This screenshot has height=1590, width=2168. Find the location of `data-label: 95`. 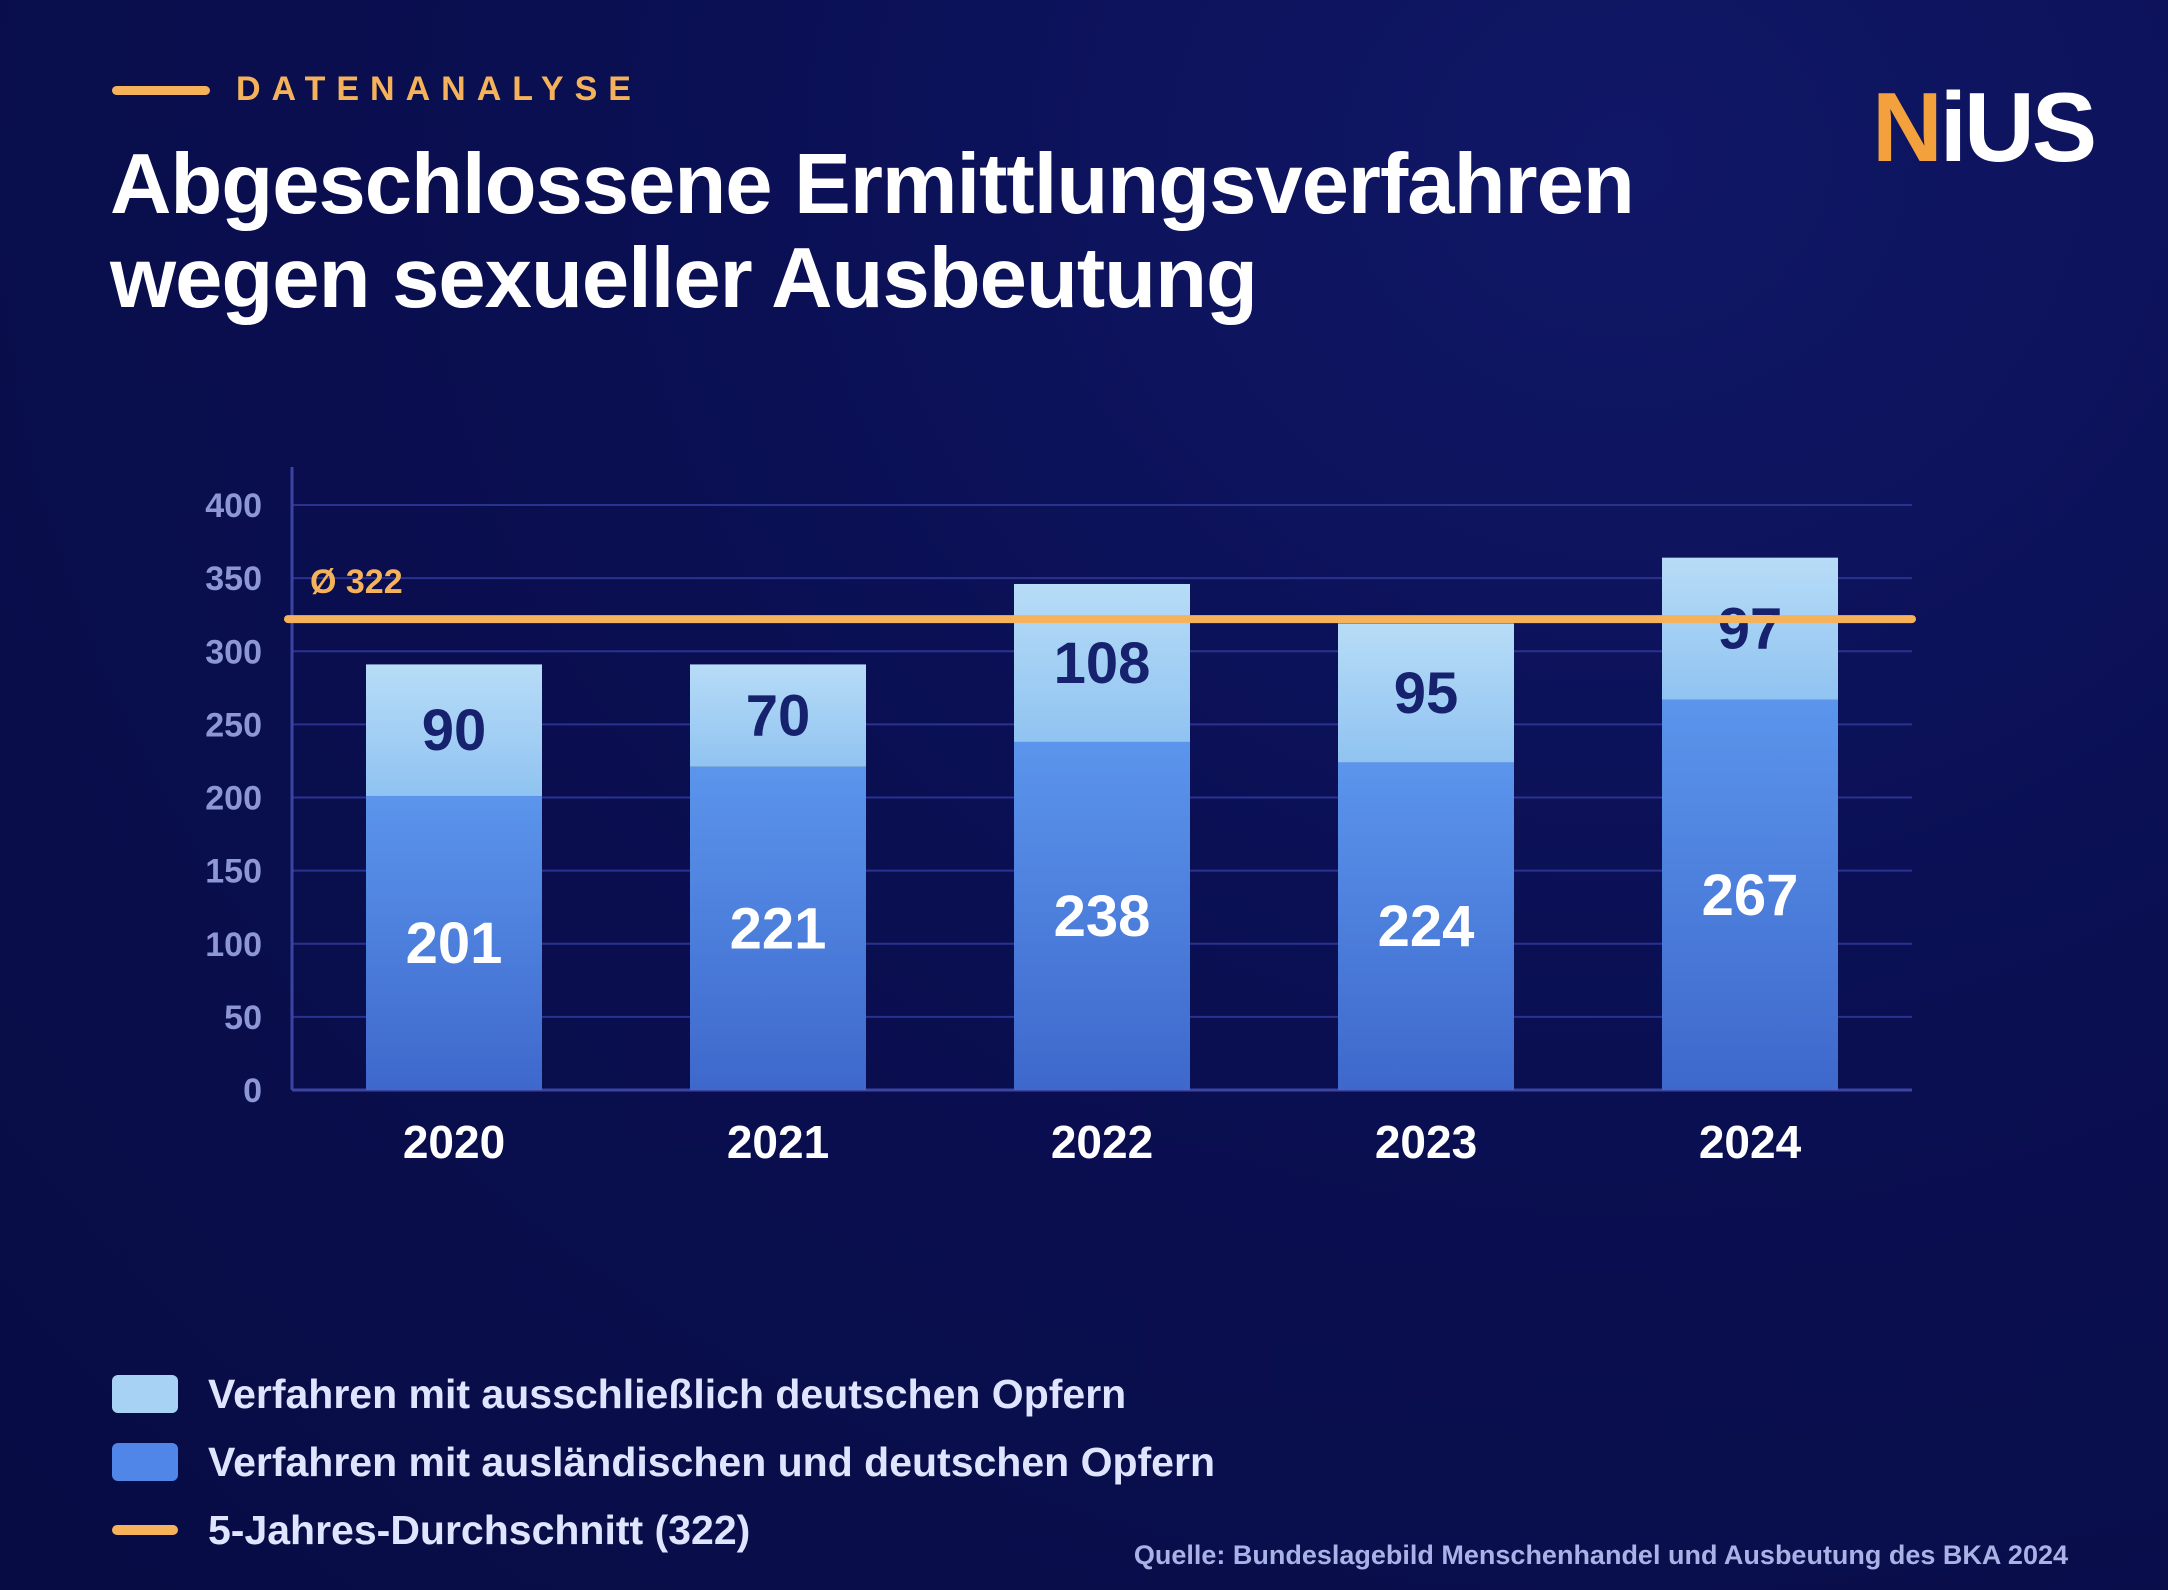

data-label: 95 is located at coordinates (1426, 693).